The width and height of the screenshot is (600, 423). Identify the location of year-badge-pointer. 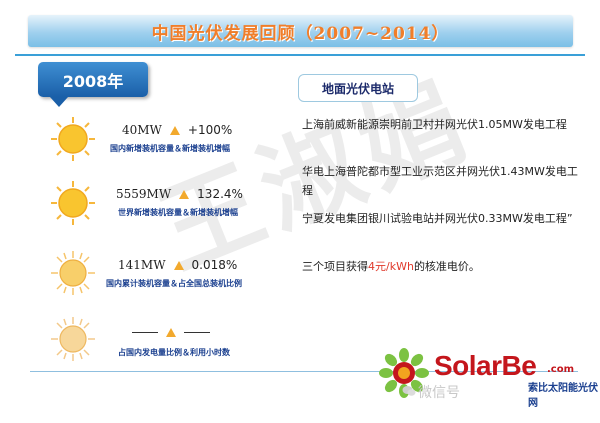
(59, 102).